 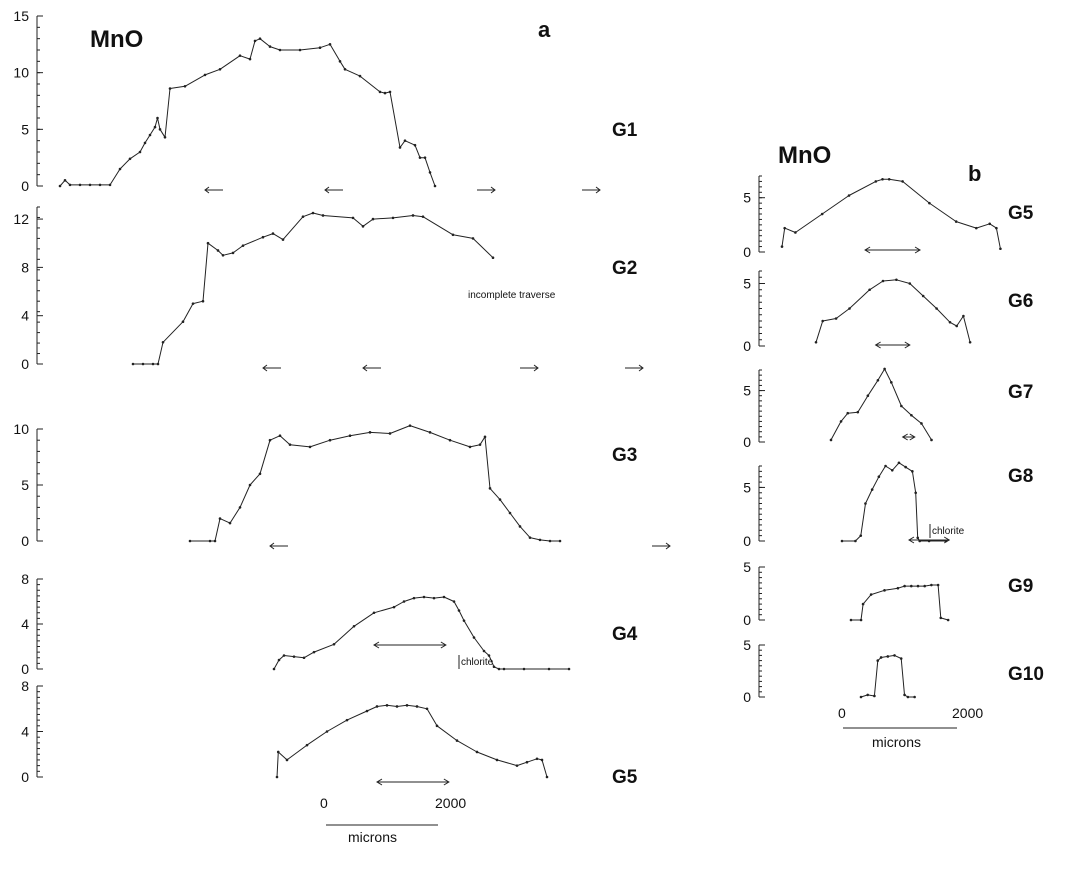 What do you see at coordinates (967, 713) in the screenshot?
I see `panel-b-scale-end-label: 2000` at bounding box center [967, 713].